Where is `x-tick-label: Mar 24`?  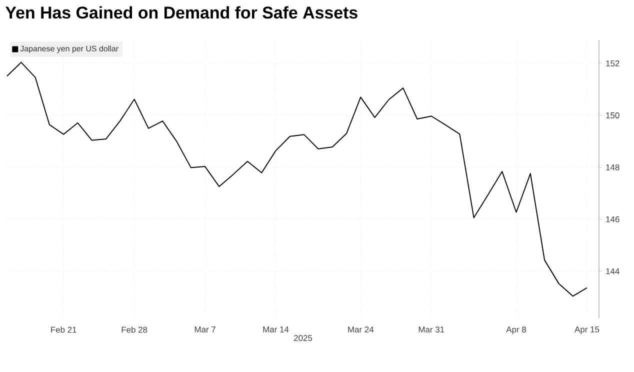
x-tick-label: Mar 24 is located at coordinates (361, 329).